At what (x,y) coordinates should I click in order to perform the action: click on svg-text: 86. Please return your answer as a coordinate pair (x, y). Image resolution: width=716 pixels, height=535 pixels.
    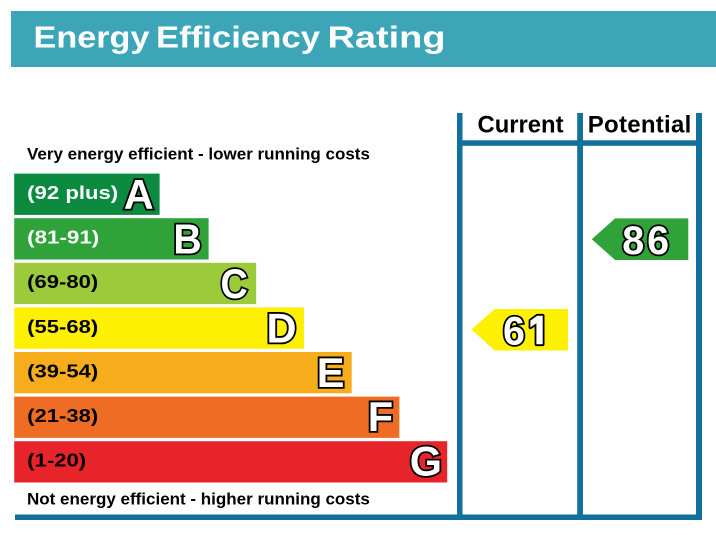
    Looking at the image, I should click on (647, 241).